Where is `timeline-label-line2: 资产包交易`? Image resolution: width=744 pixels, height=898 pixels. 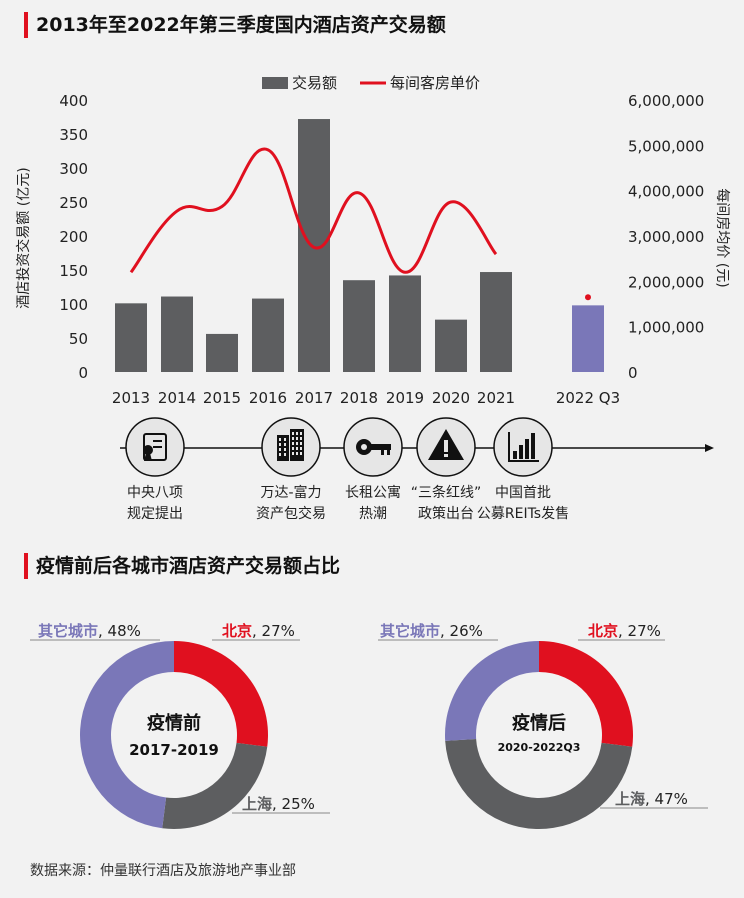
timeline-label-line2: 资产包交易 is located at coordinates (291, 513).